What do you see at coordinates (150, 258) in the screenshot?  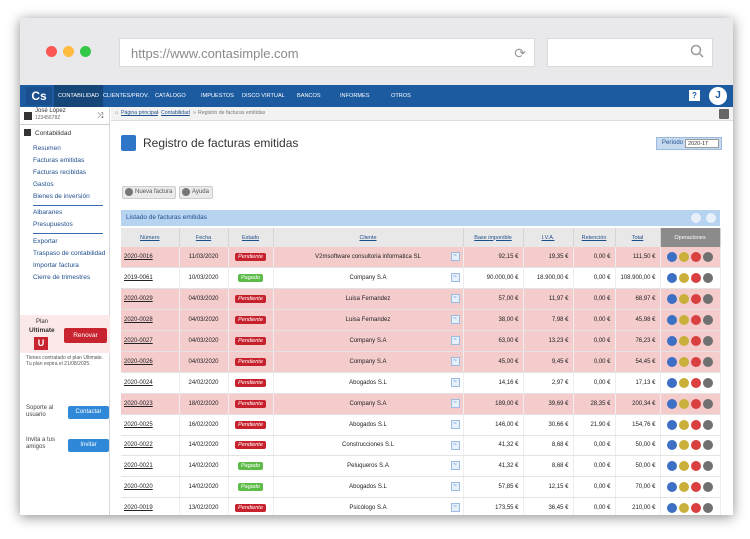 I see `invoice-number-link: 2020-0016` at bounding box center [150, 258].